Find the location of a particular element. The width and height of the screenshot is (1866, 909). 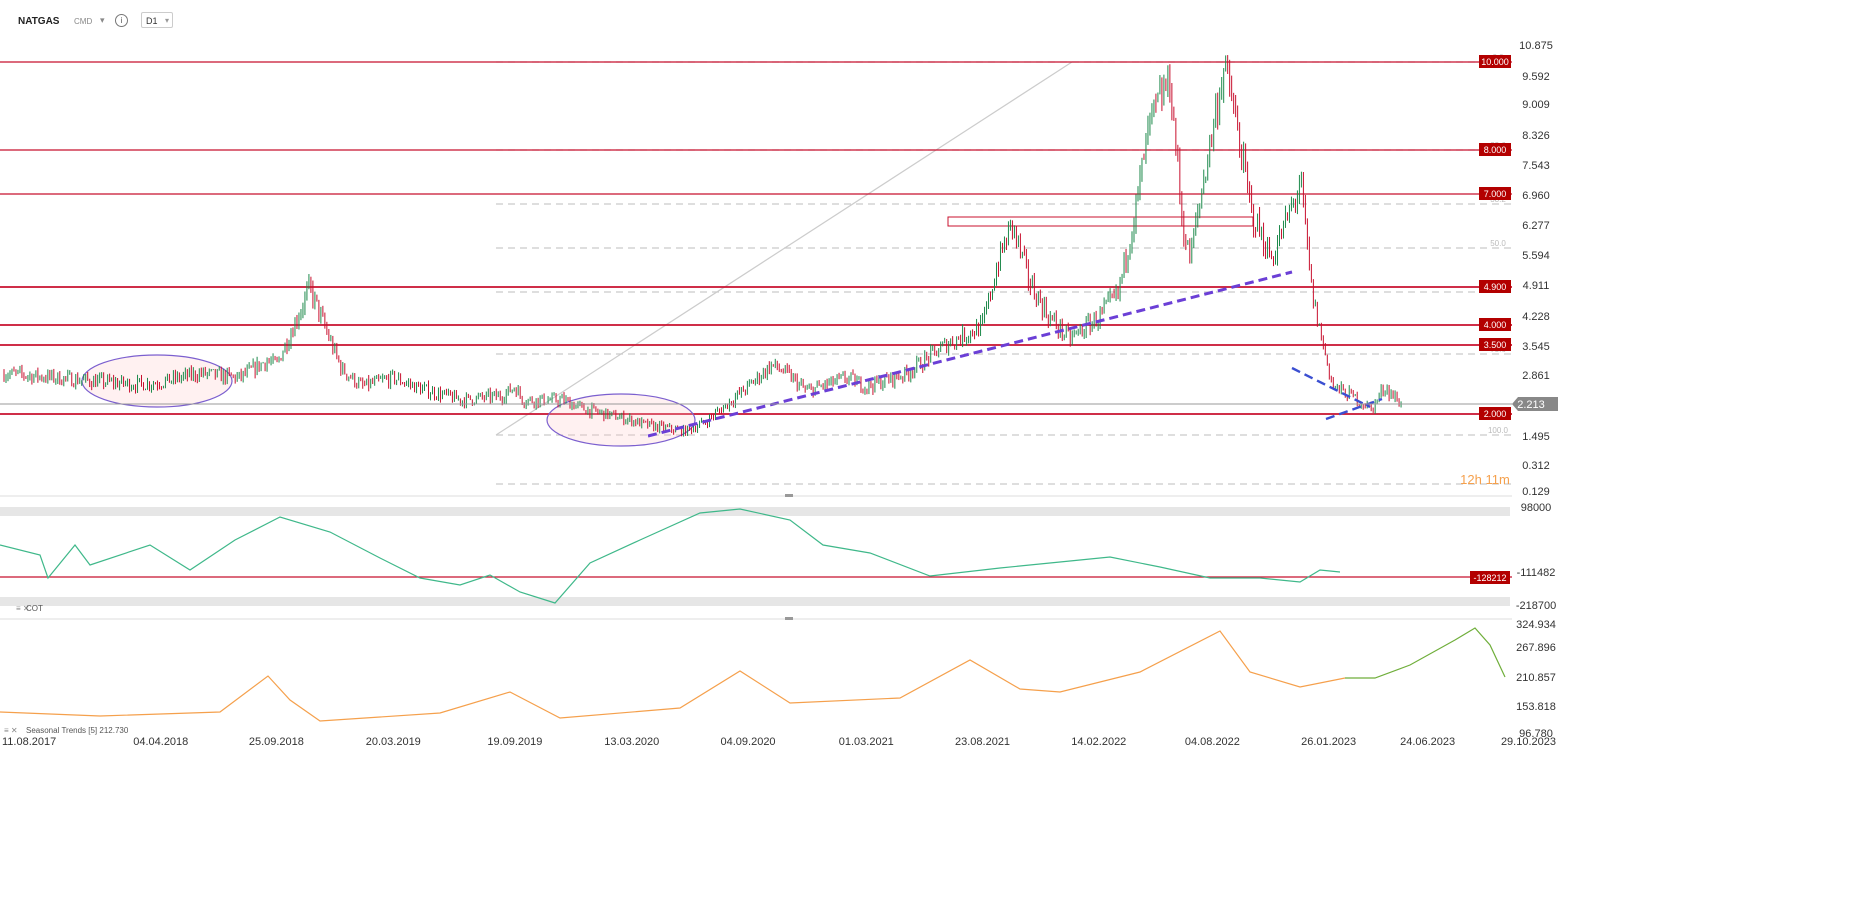

fib-anchor-line is located at coordinates (784, 248).